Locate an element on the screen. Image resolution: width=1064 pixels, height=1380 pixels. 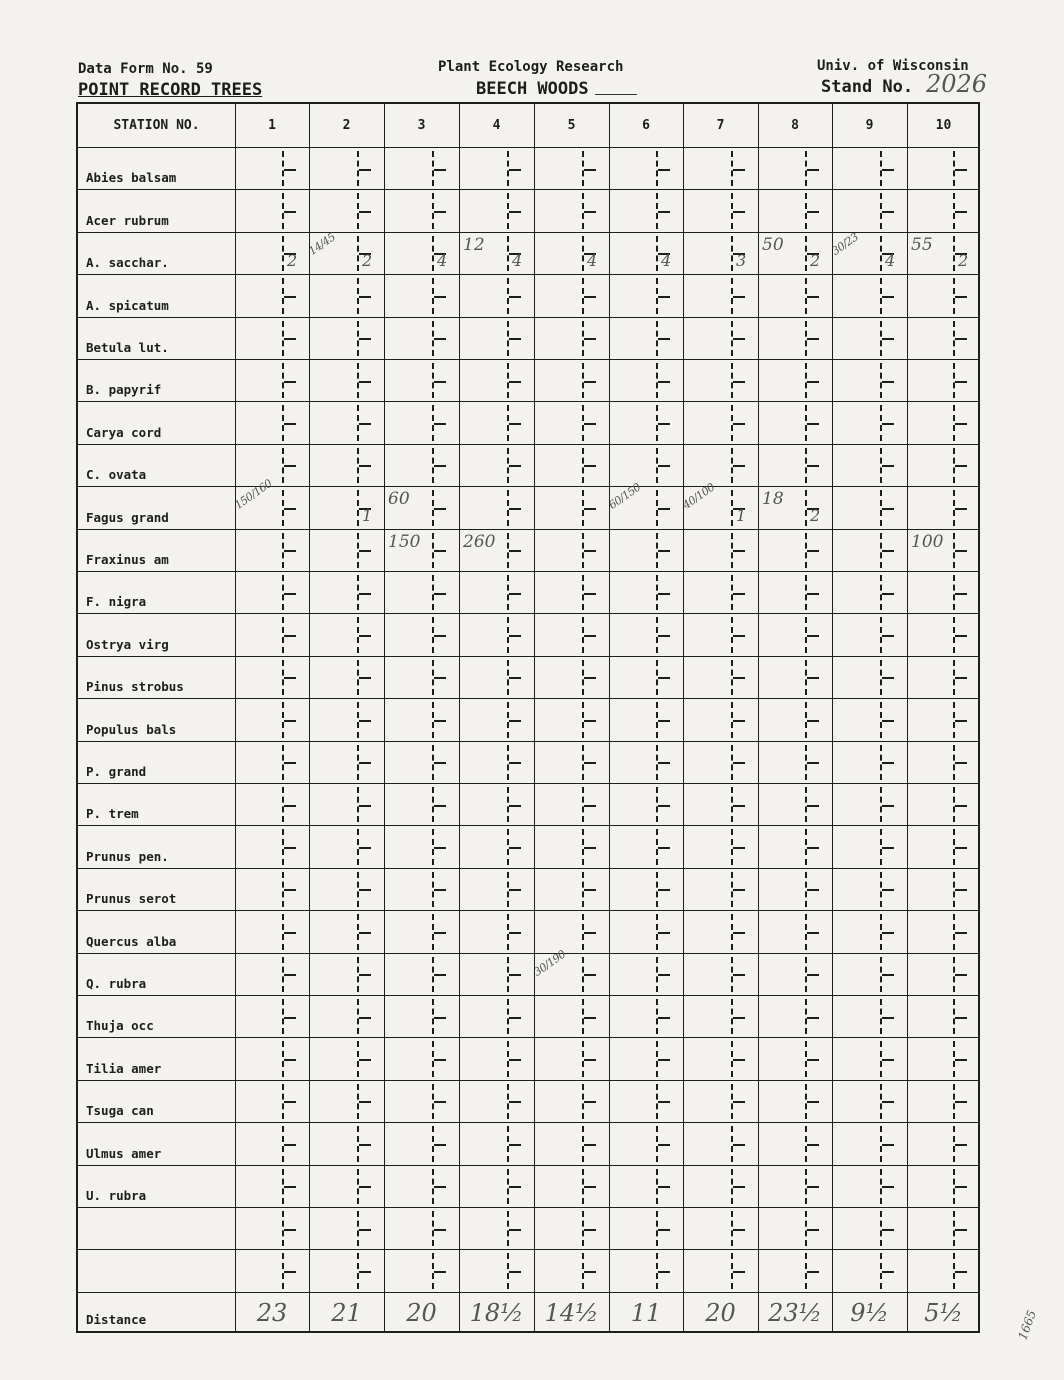
entry-count: 1 is located at coordinates (367, 515).